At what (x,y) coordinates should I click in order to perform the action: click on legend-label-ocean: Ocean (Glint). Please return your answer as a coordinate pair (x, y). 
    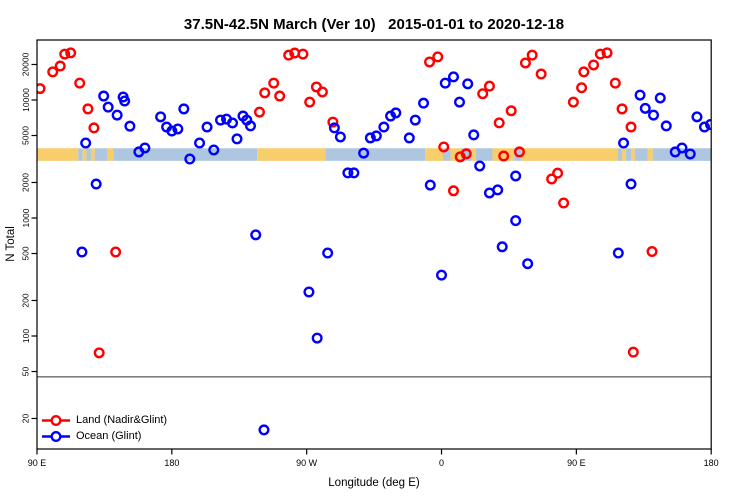
    Looking at the image, I should click on (109, 436).